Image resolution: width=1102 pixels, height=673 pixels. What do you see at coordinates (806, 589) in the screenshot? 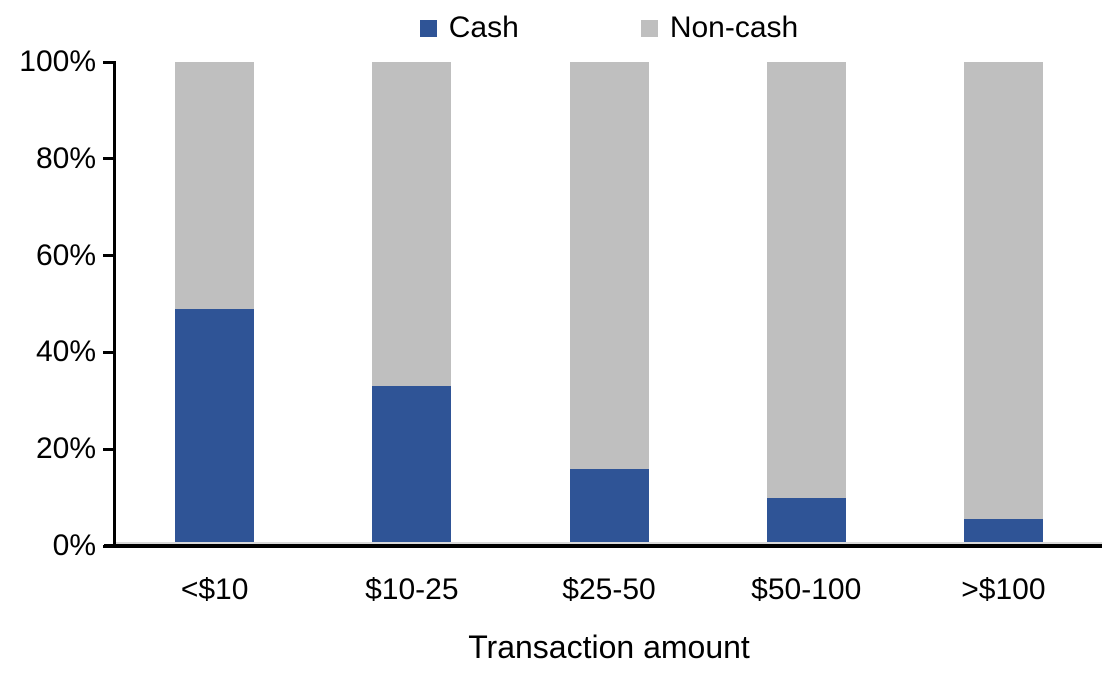
I see `x-axis-label-50-100: $50-100` at bounding box center [806, 589].